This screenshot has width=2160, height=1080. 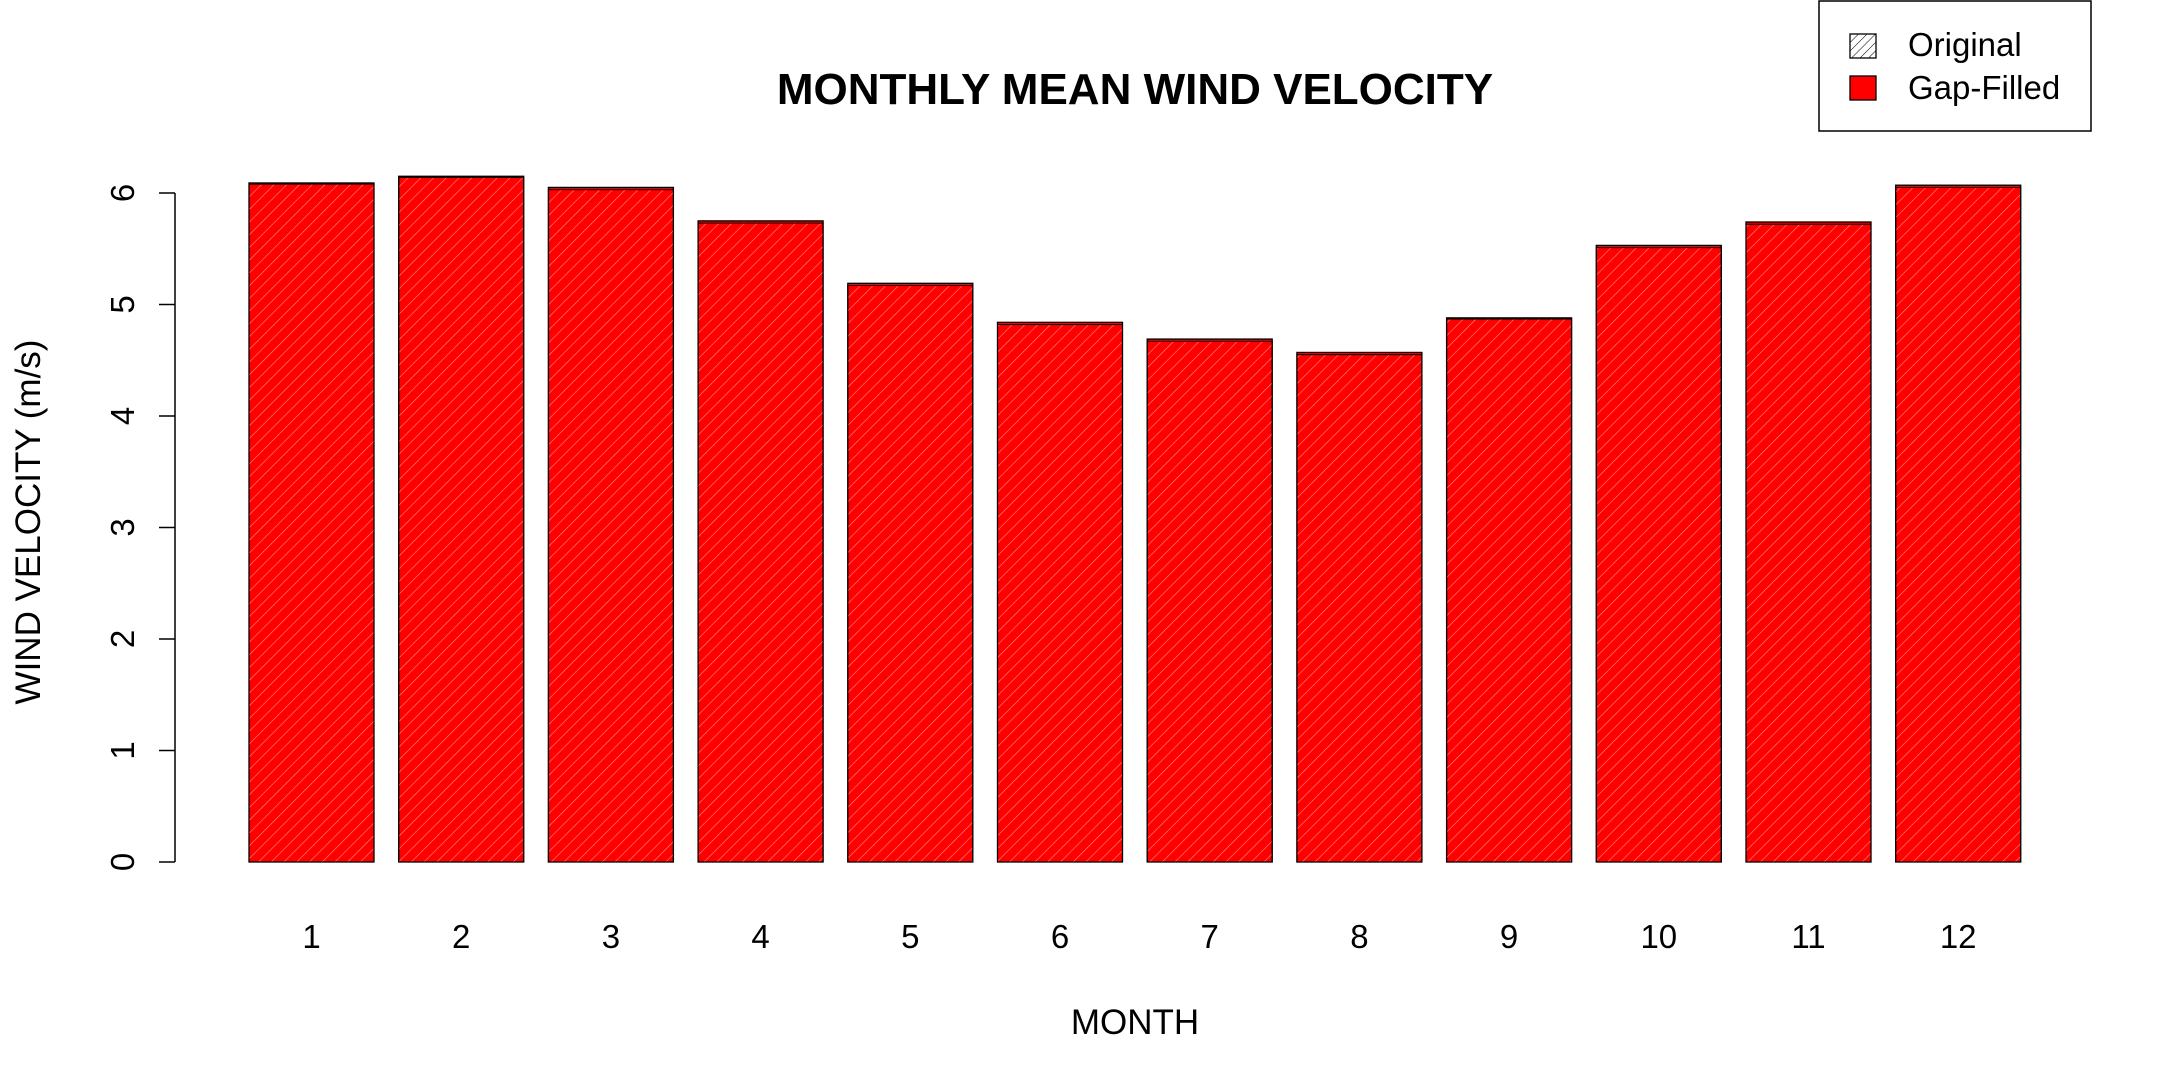 What do you see at coordinates (122, 304) in the screenshot?
I see `y-tick-label-5: 5` at bounding box center [122, 304].